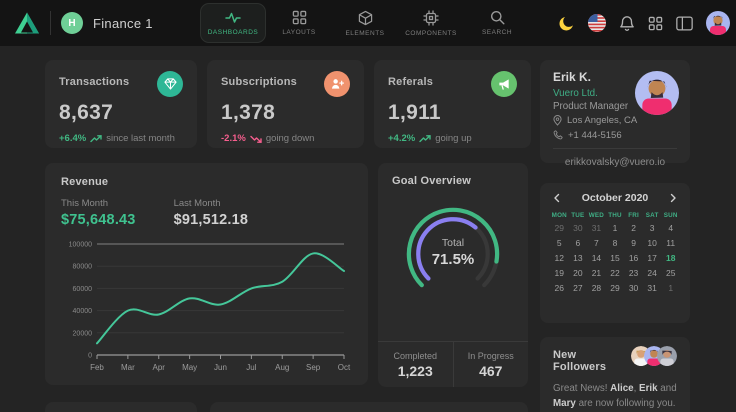  I want to click on stat-title: Referals, so click(411, 82).